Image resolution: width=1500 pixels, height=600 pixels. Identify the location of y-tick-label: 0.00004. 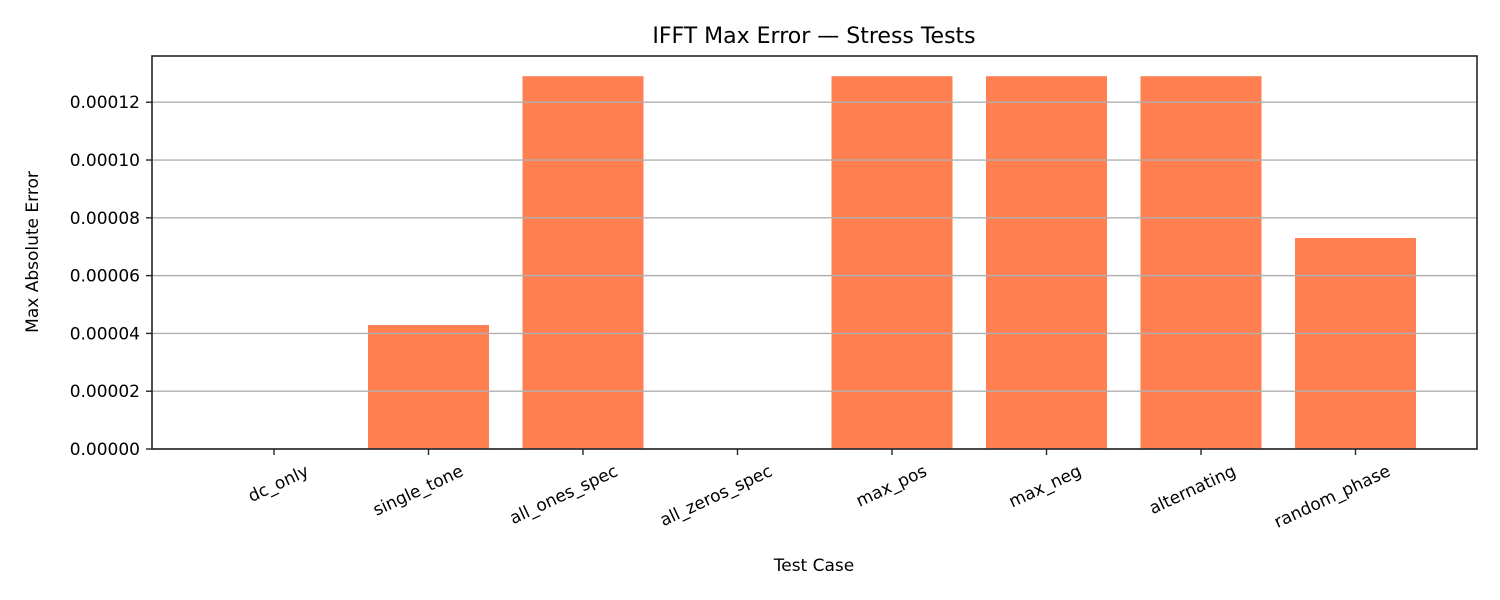
(105, 334).